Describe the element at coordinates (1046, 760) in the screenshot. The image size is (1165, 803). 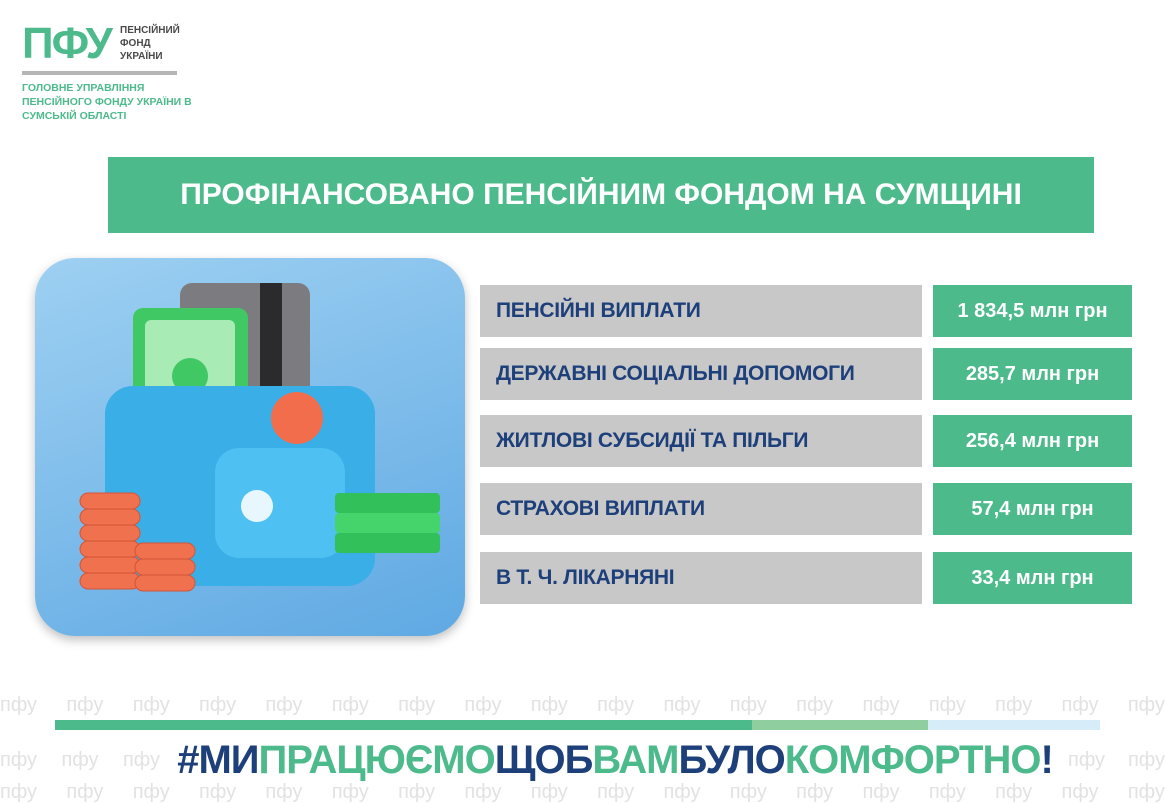
I see `slogan-part: !` at that location.